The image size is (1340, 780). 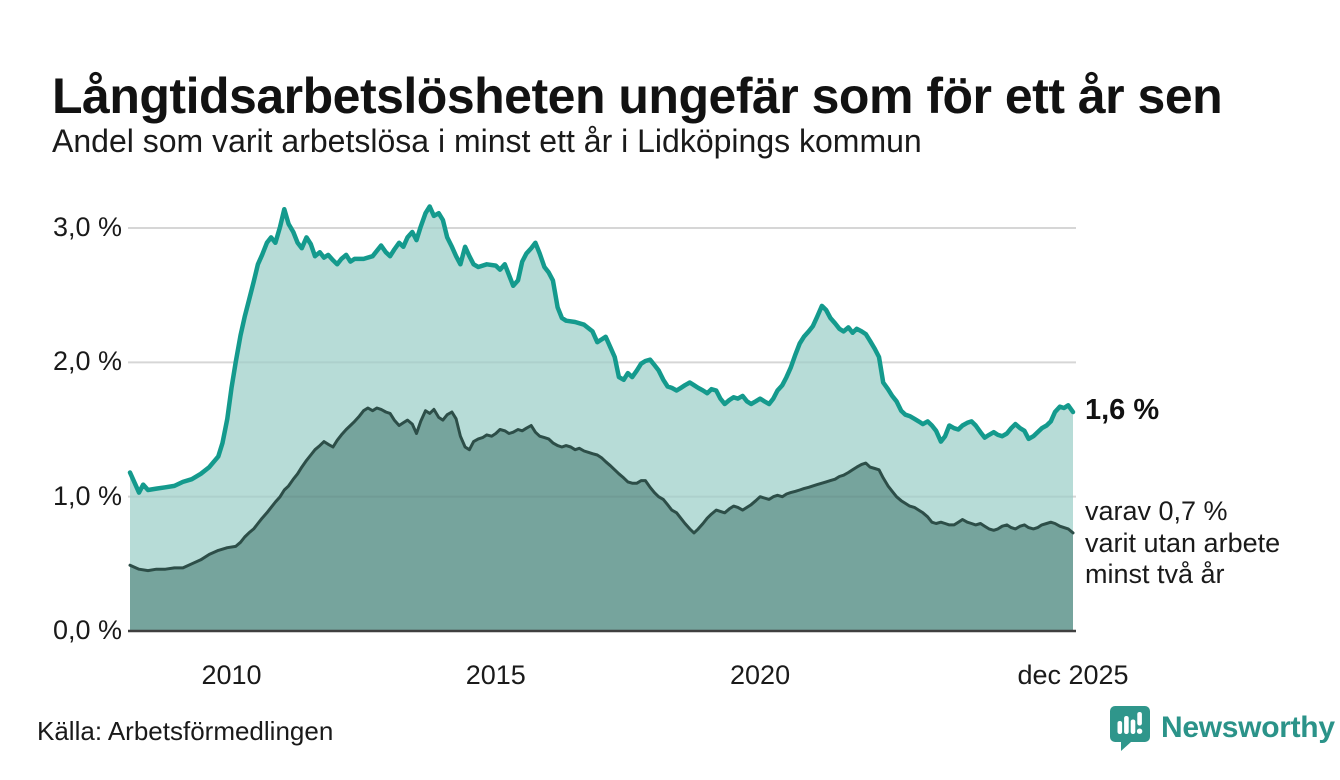 What do you see at coordinates (231, 675) in the screenshot?
I see `x-tick-label: 2010` at bounding box center [231, 675].